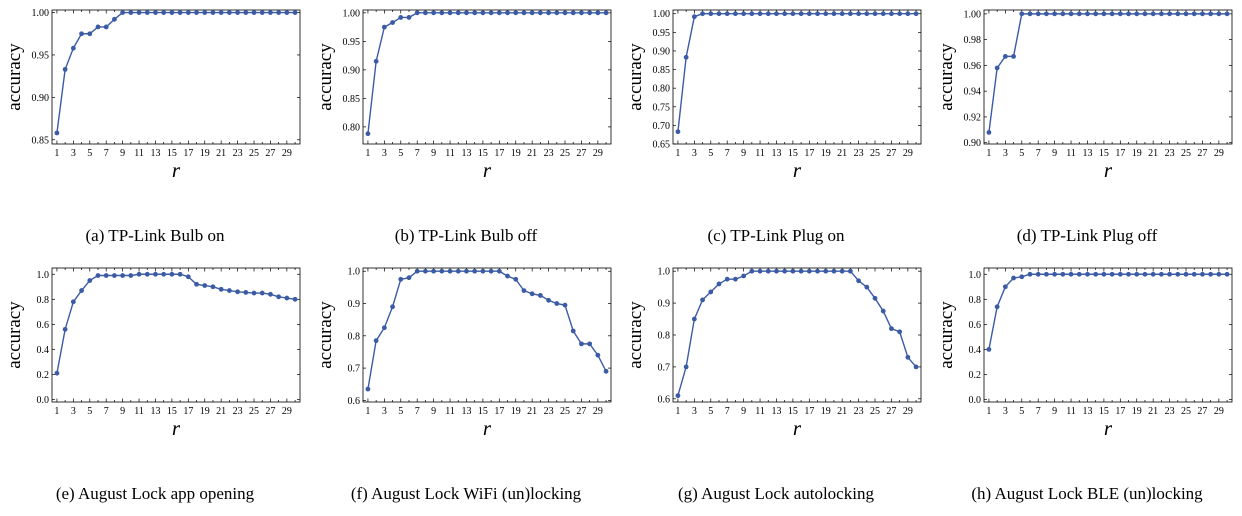  Describe the element at coordinates (43, 325) in the screenshot. I see `y-tick-label: 0.6` at that location.